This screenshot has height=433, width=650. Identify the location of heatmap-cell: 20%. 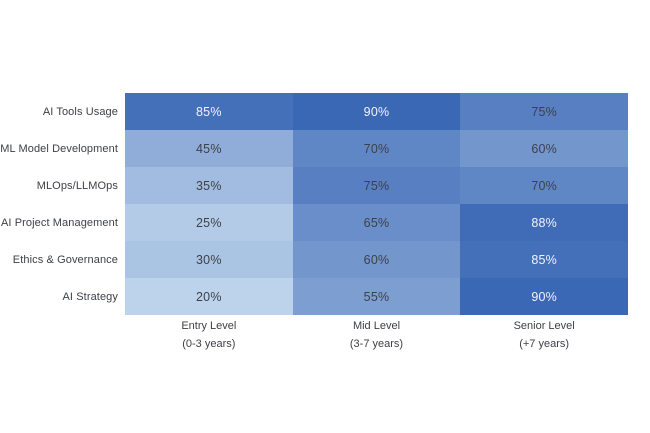
(209, 296).